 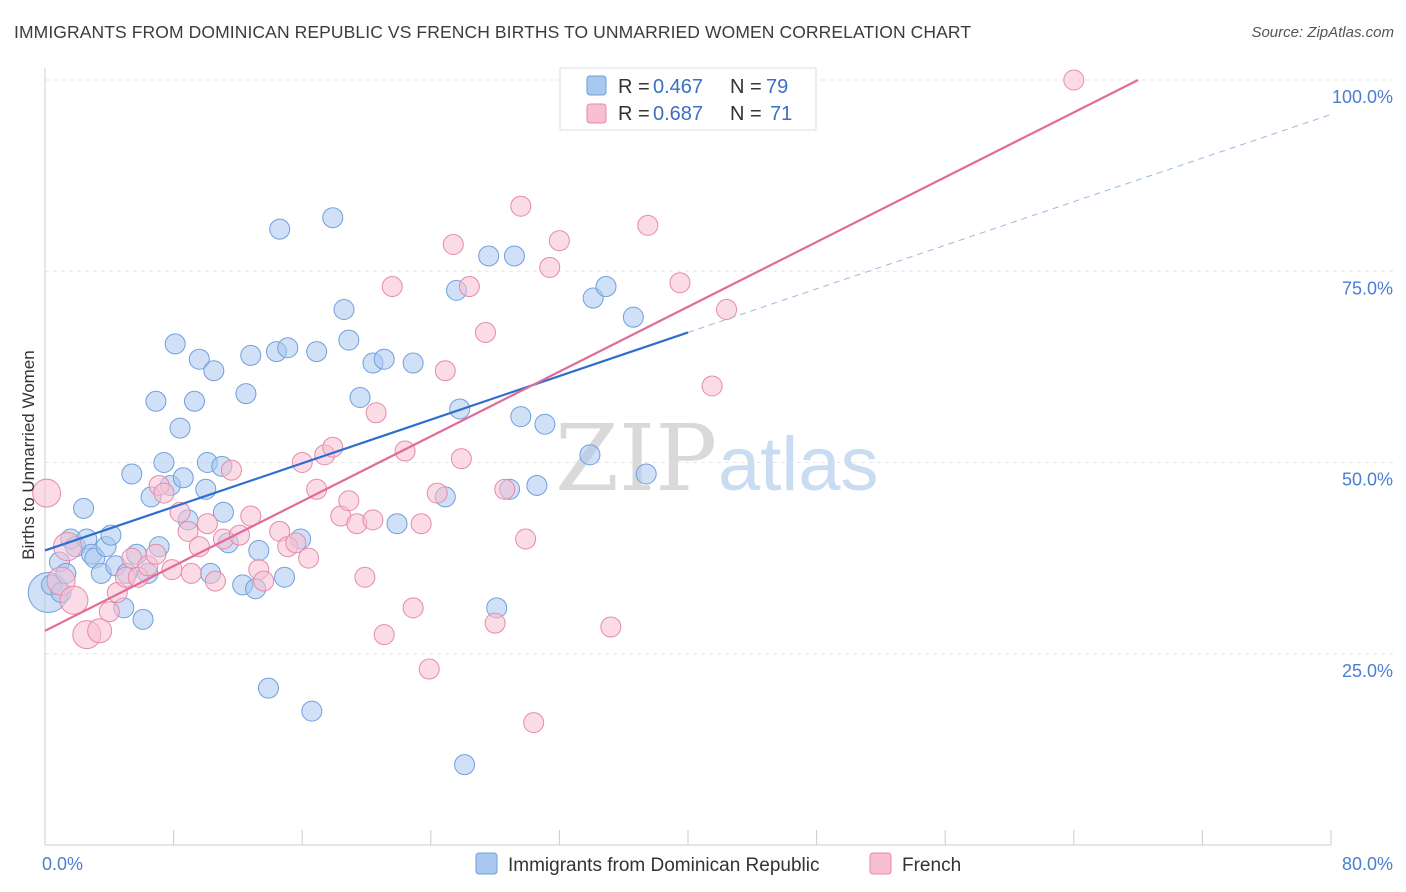 What do you see at coordinates (1367, 480) in the screenshot?
I see `y-tick-label-1: 50.0%` at bounding box center [1367, 480].